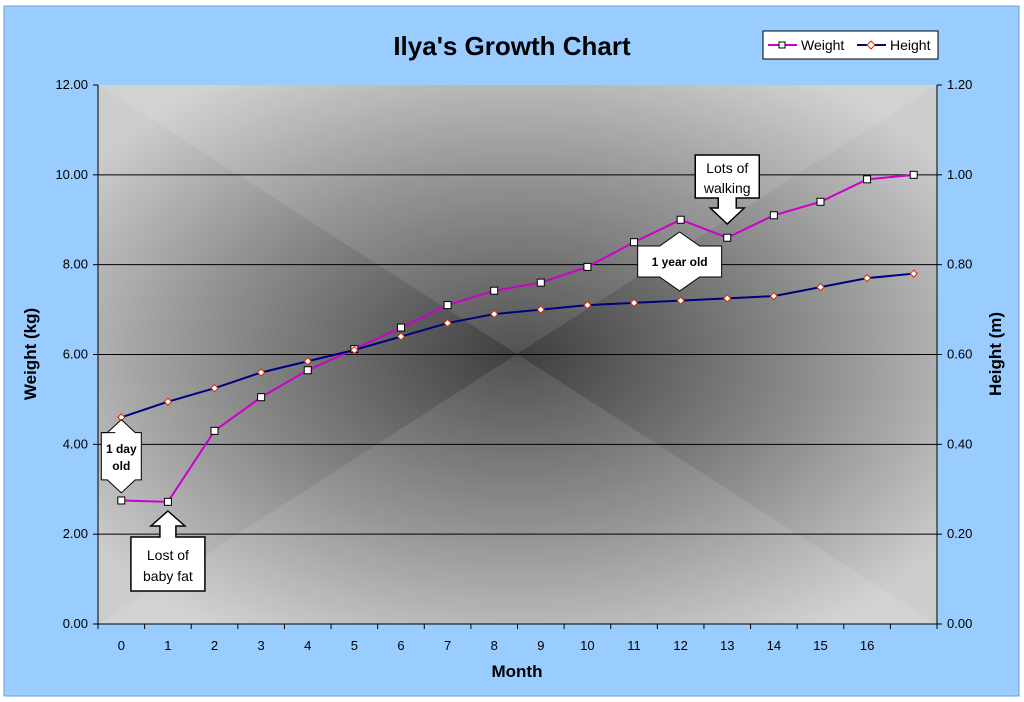 The image size is (1024, 702). I want to click on x-tick-label: 5, so click(354, 645).